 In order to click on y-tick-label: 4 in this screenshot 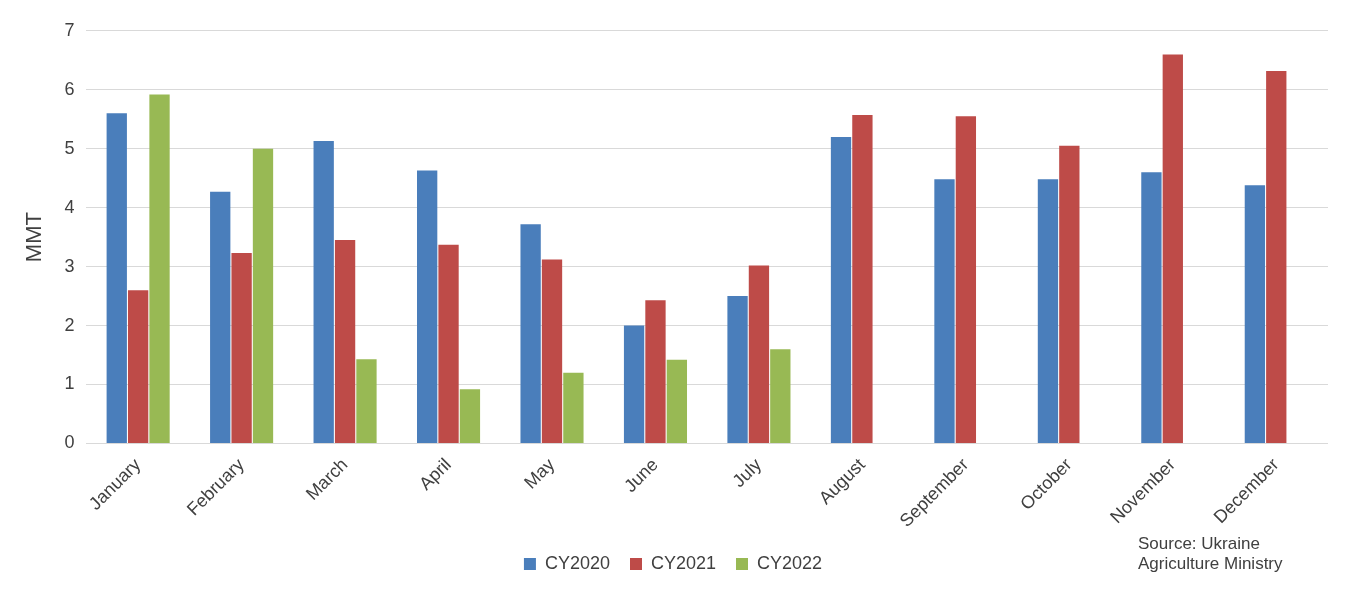, I will do `click(69, 206)`.